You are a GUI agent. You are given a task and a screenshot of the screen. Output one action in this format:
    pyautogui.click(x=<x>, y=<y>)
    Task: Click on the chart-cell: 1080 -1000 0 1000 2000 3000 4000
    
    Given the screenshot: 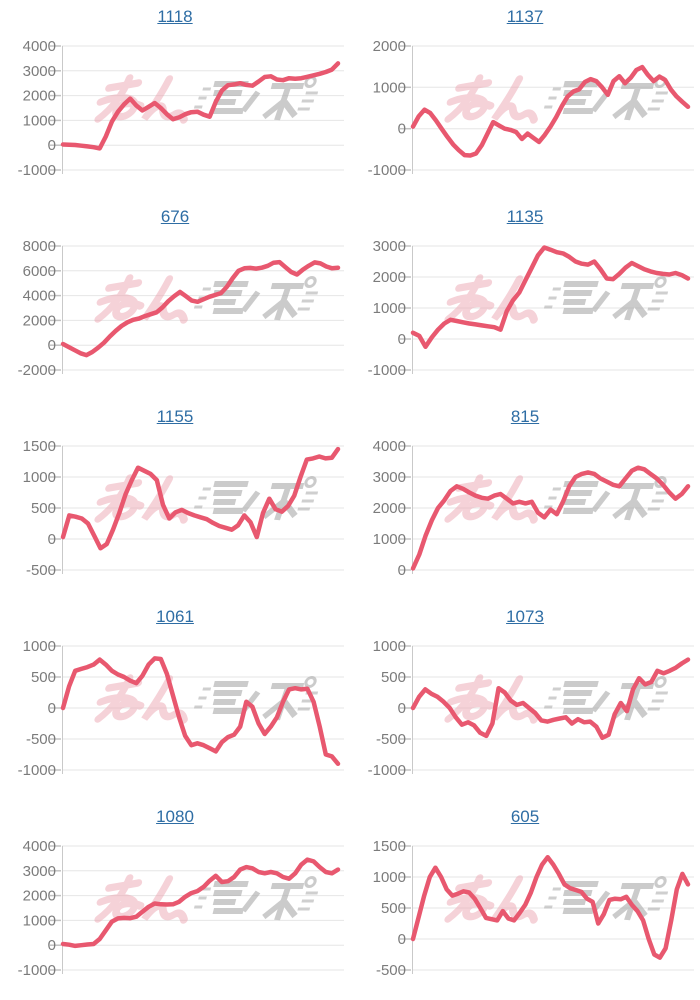 What is the action you would take?
    pyautogui.click(x=175, y=900)
    